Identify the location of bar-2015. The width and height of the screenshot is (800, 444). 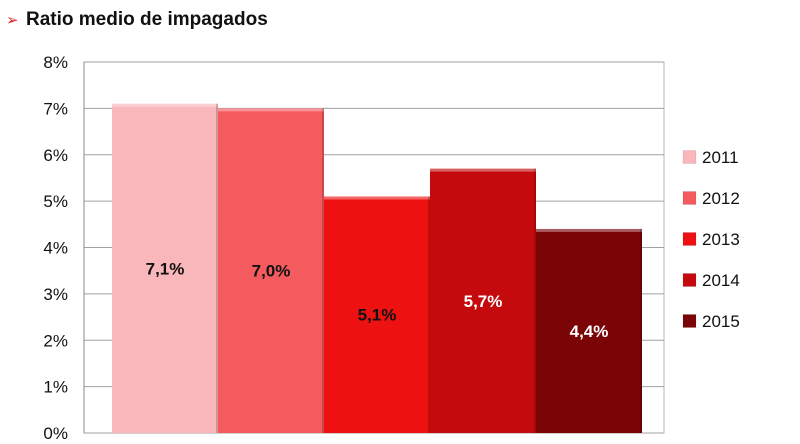
(589, 330).